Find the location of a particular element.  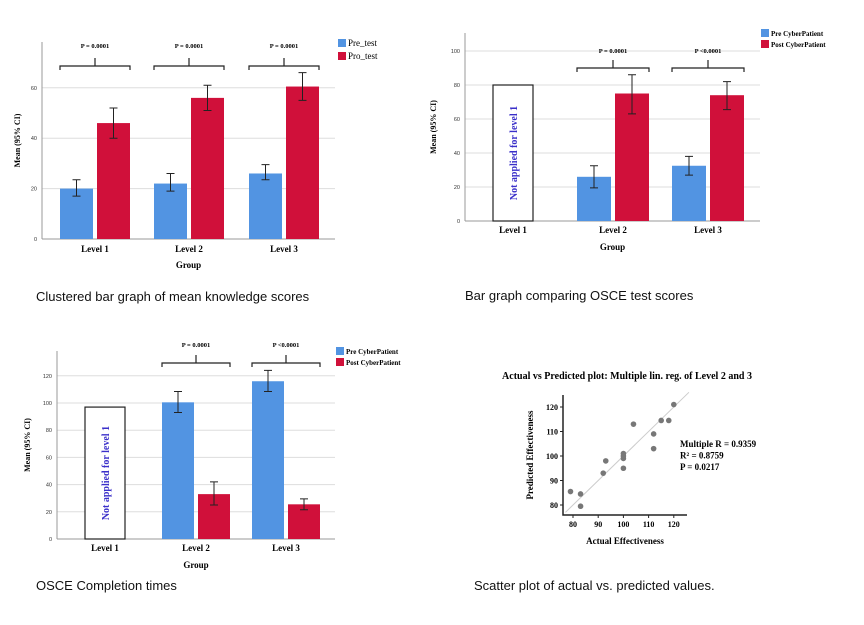

caption-osce-scores: Bar graph comparing OSCE test scores is located at coordinates (579, 295).